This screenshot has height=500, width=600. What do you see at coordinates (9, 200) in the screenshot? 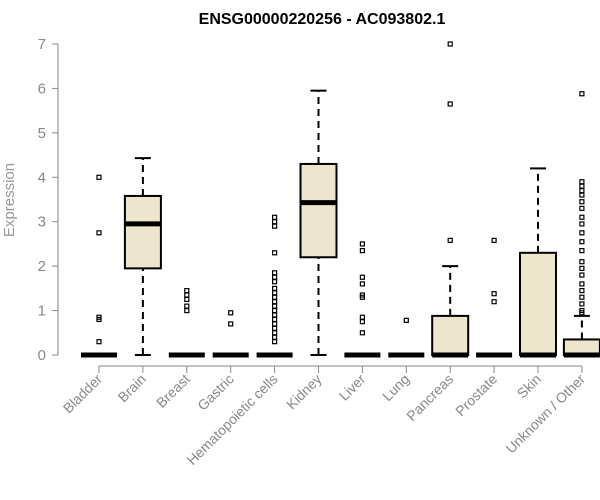
I see `y-axis-label: Expression` at bounding box center [9, 200].